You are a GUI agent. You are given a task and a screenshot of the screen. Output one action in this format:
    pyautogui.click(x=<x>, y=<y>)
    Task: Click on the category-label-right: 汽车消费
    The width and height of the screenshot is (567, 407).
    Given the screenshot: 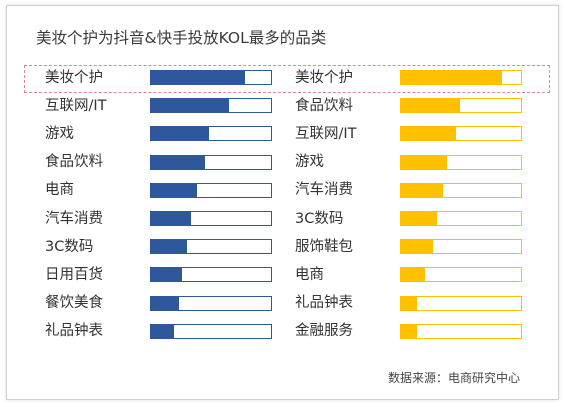 What is the action you would take?
    pyautogui.click(x=324, y=190)
    